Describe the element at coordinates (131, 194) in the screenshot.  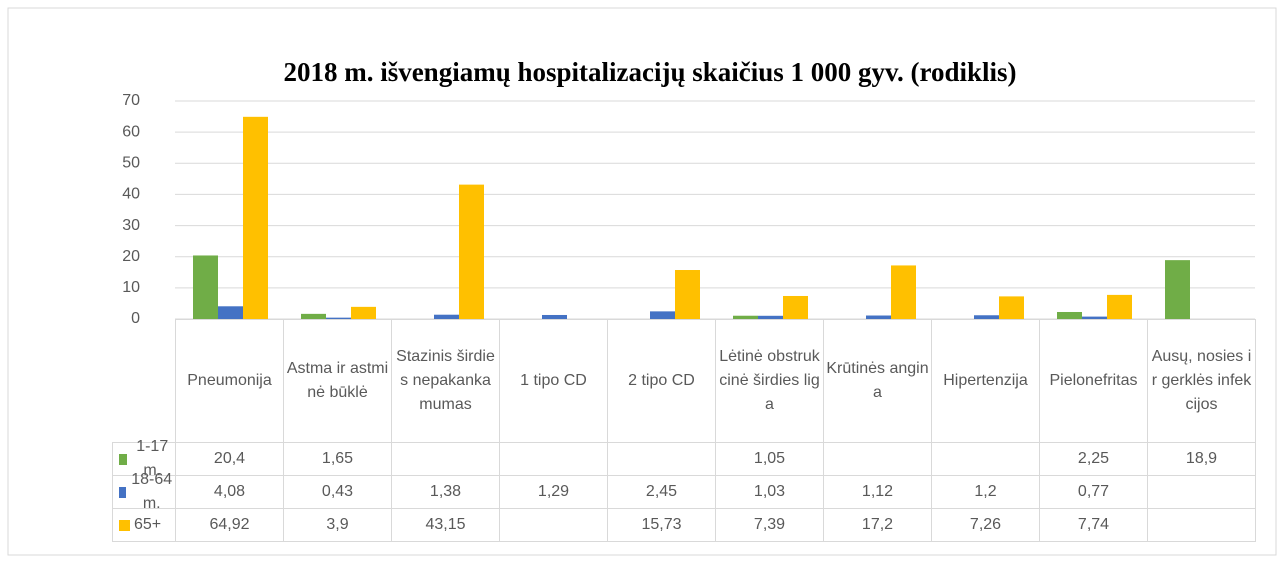
I see `y-tick-label: 40` at that location.